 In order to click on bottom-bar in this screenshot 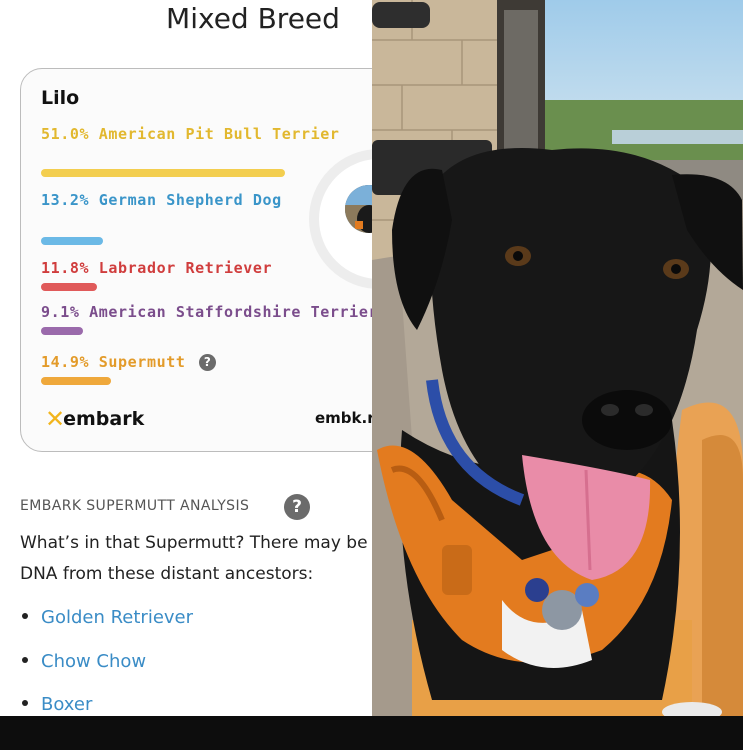, I will do `click(371, 733)`.